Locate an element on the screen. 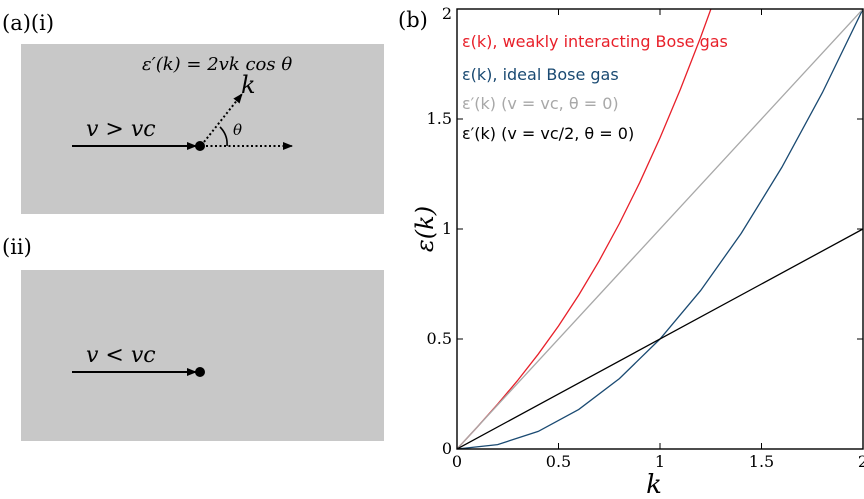 This screenshot has height=499, width=864. y-tick-label: 2 is located at coordinates (447, 13).